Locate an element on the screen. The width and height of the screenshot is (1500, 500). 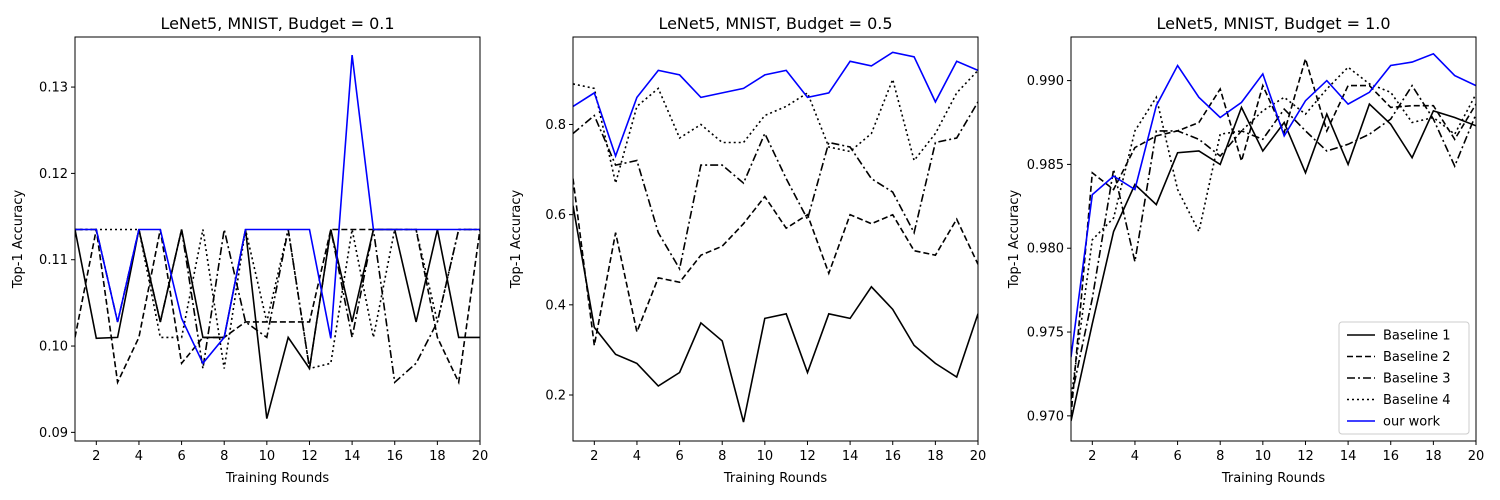
y-tick-label: 0.10 is located at coordinates (53, 347).